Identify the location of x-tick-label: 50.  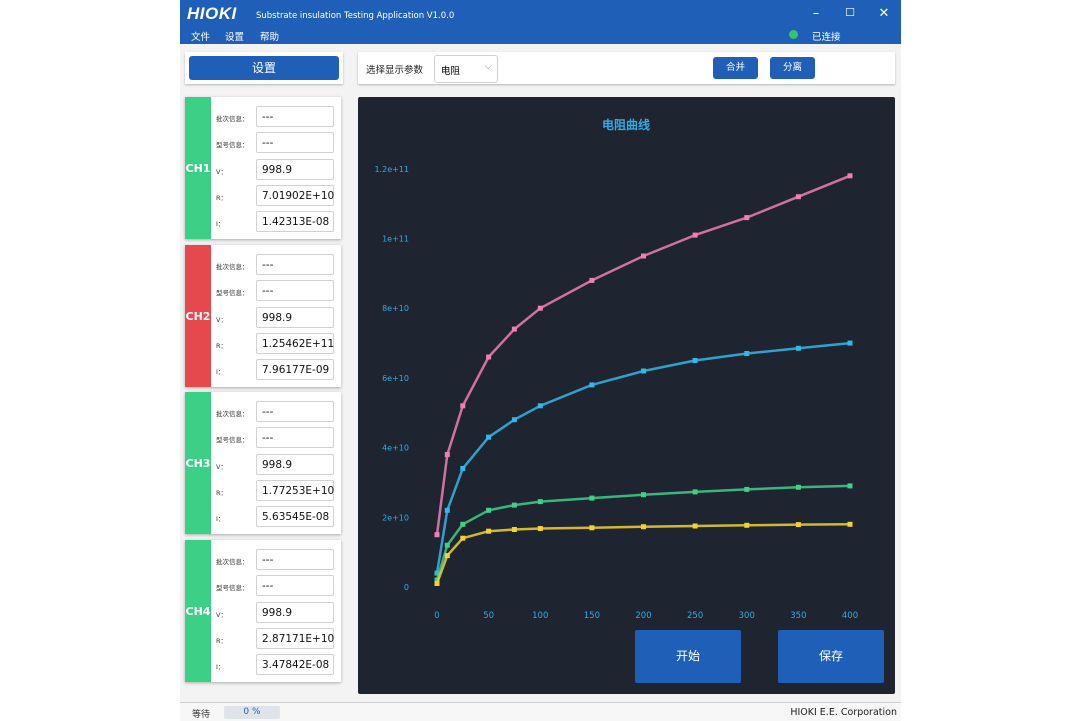
(488, 616).